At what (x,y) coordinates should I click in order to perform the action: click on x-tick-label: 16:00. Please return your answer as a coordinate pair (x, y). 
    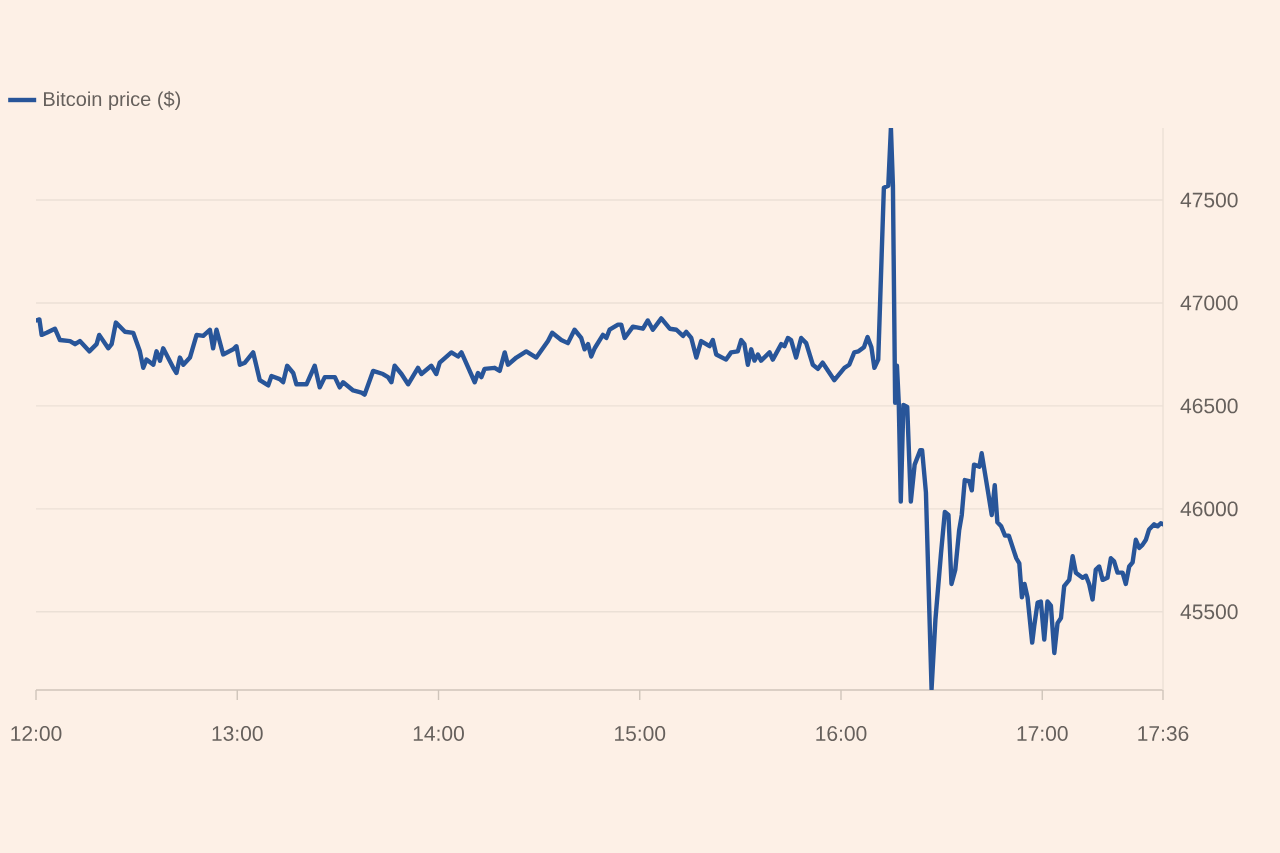
    Looking at the image, I should click on (841, 733).